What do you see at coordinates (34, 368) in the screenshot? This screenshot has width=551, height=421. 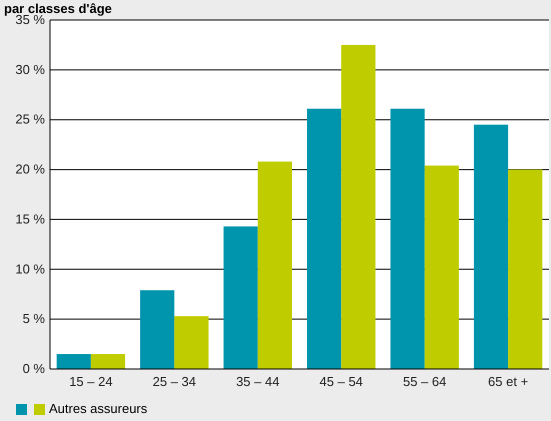 I see `y-tick-label: 0 %` at bounding box center [34, 368].